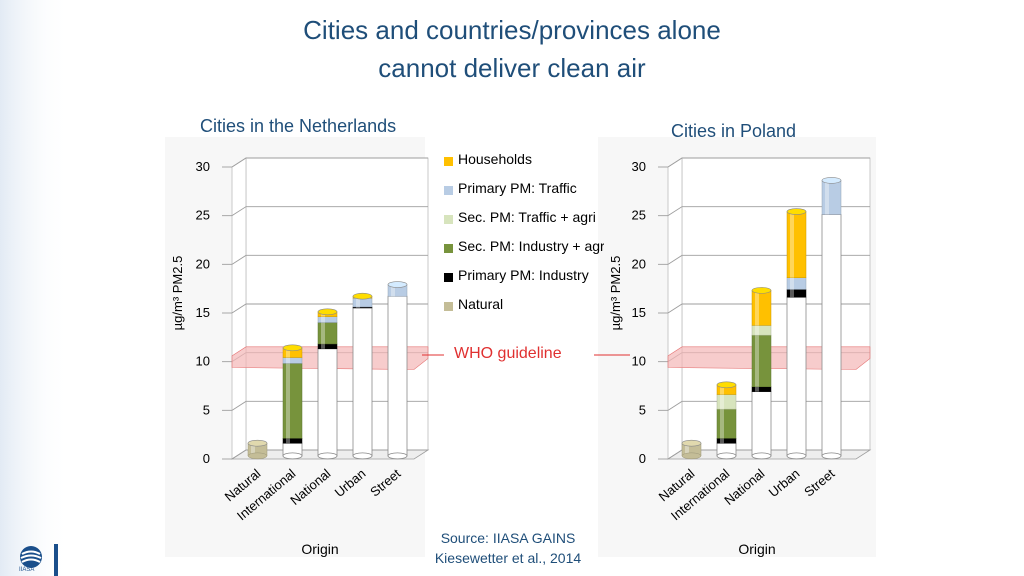 The image size is (1024, 576). I want to click on legend-item-sec-industry-agri: Sec. PM: Industry + agri, so click(524, 251).